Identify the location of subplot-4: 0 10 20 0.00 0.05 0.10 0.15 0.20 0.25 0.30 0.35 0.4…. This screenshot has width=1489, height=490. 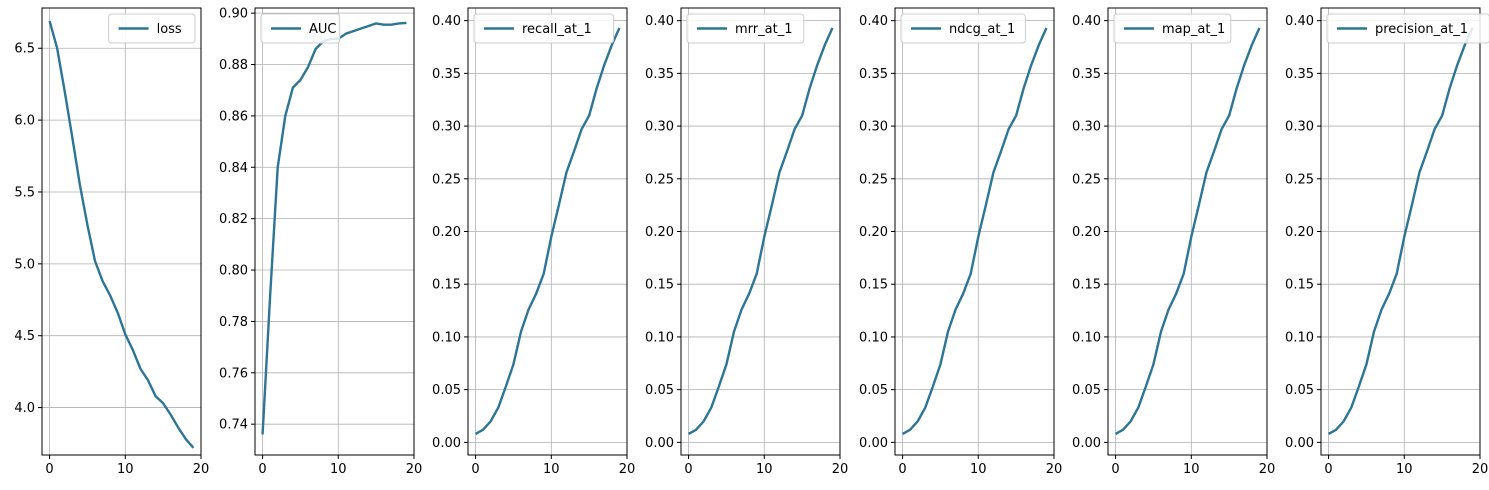
(747, 242).